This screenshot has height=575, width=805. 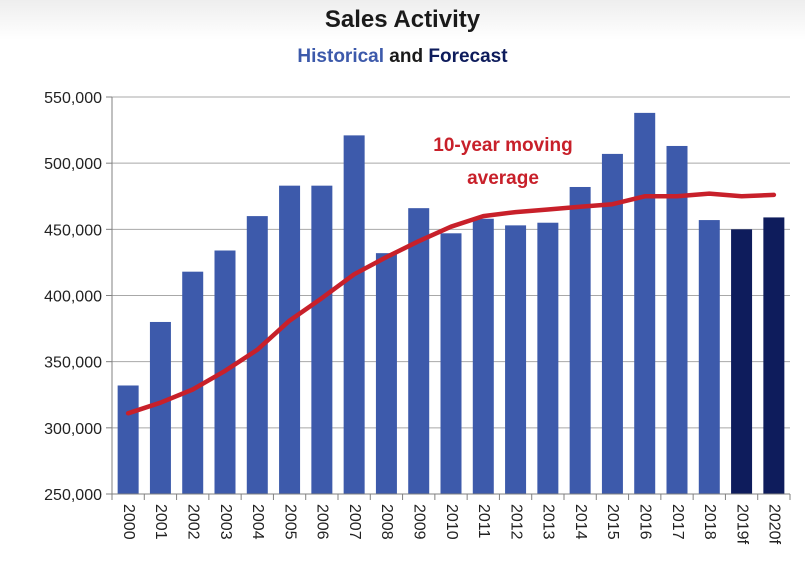 What do you see at coordinates (644, 522) in the screenshot?
I see `x-tick-label: 2016` at bounding box center [644, 522].